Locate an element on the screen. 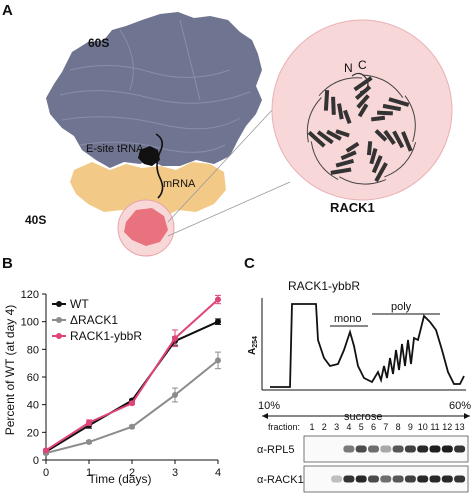 The image size is (474, 494). label-60s: 60S is located at coordinates (98, 43).